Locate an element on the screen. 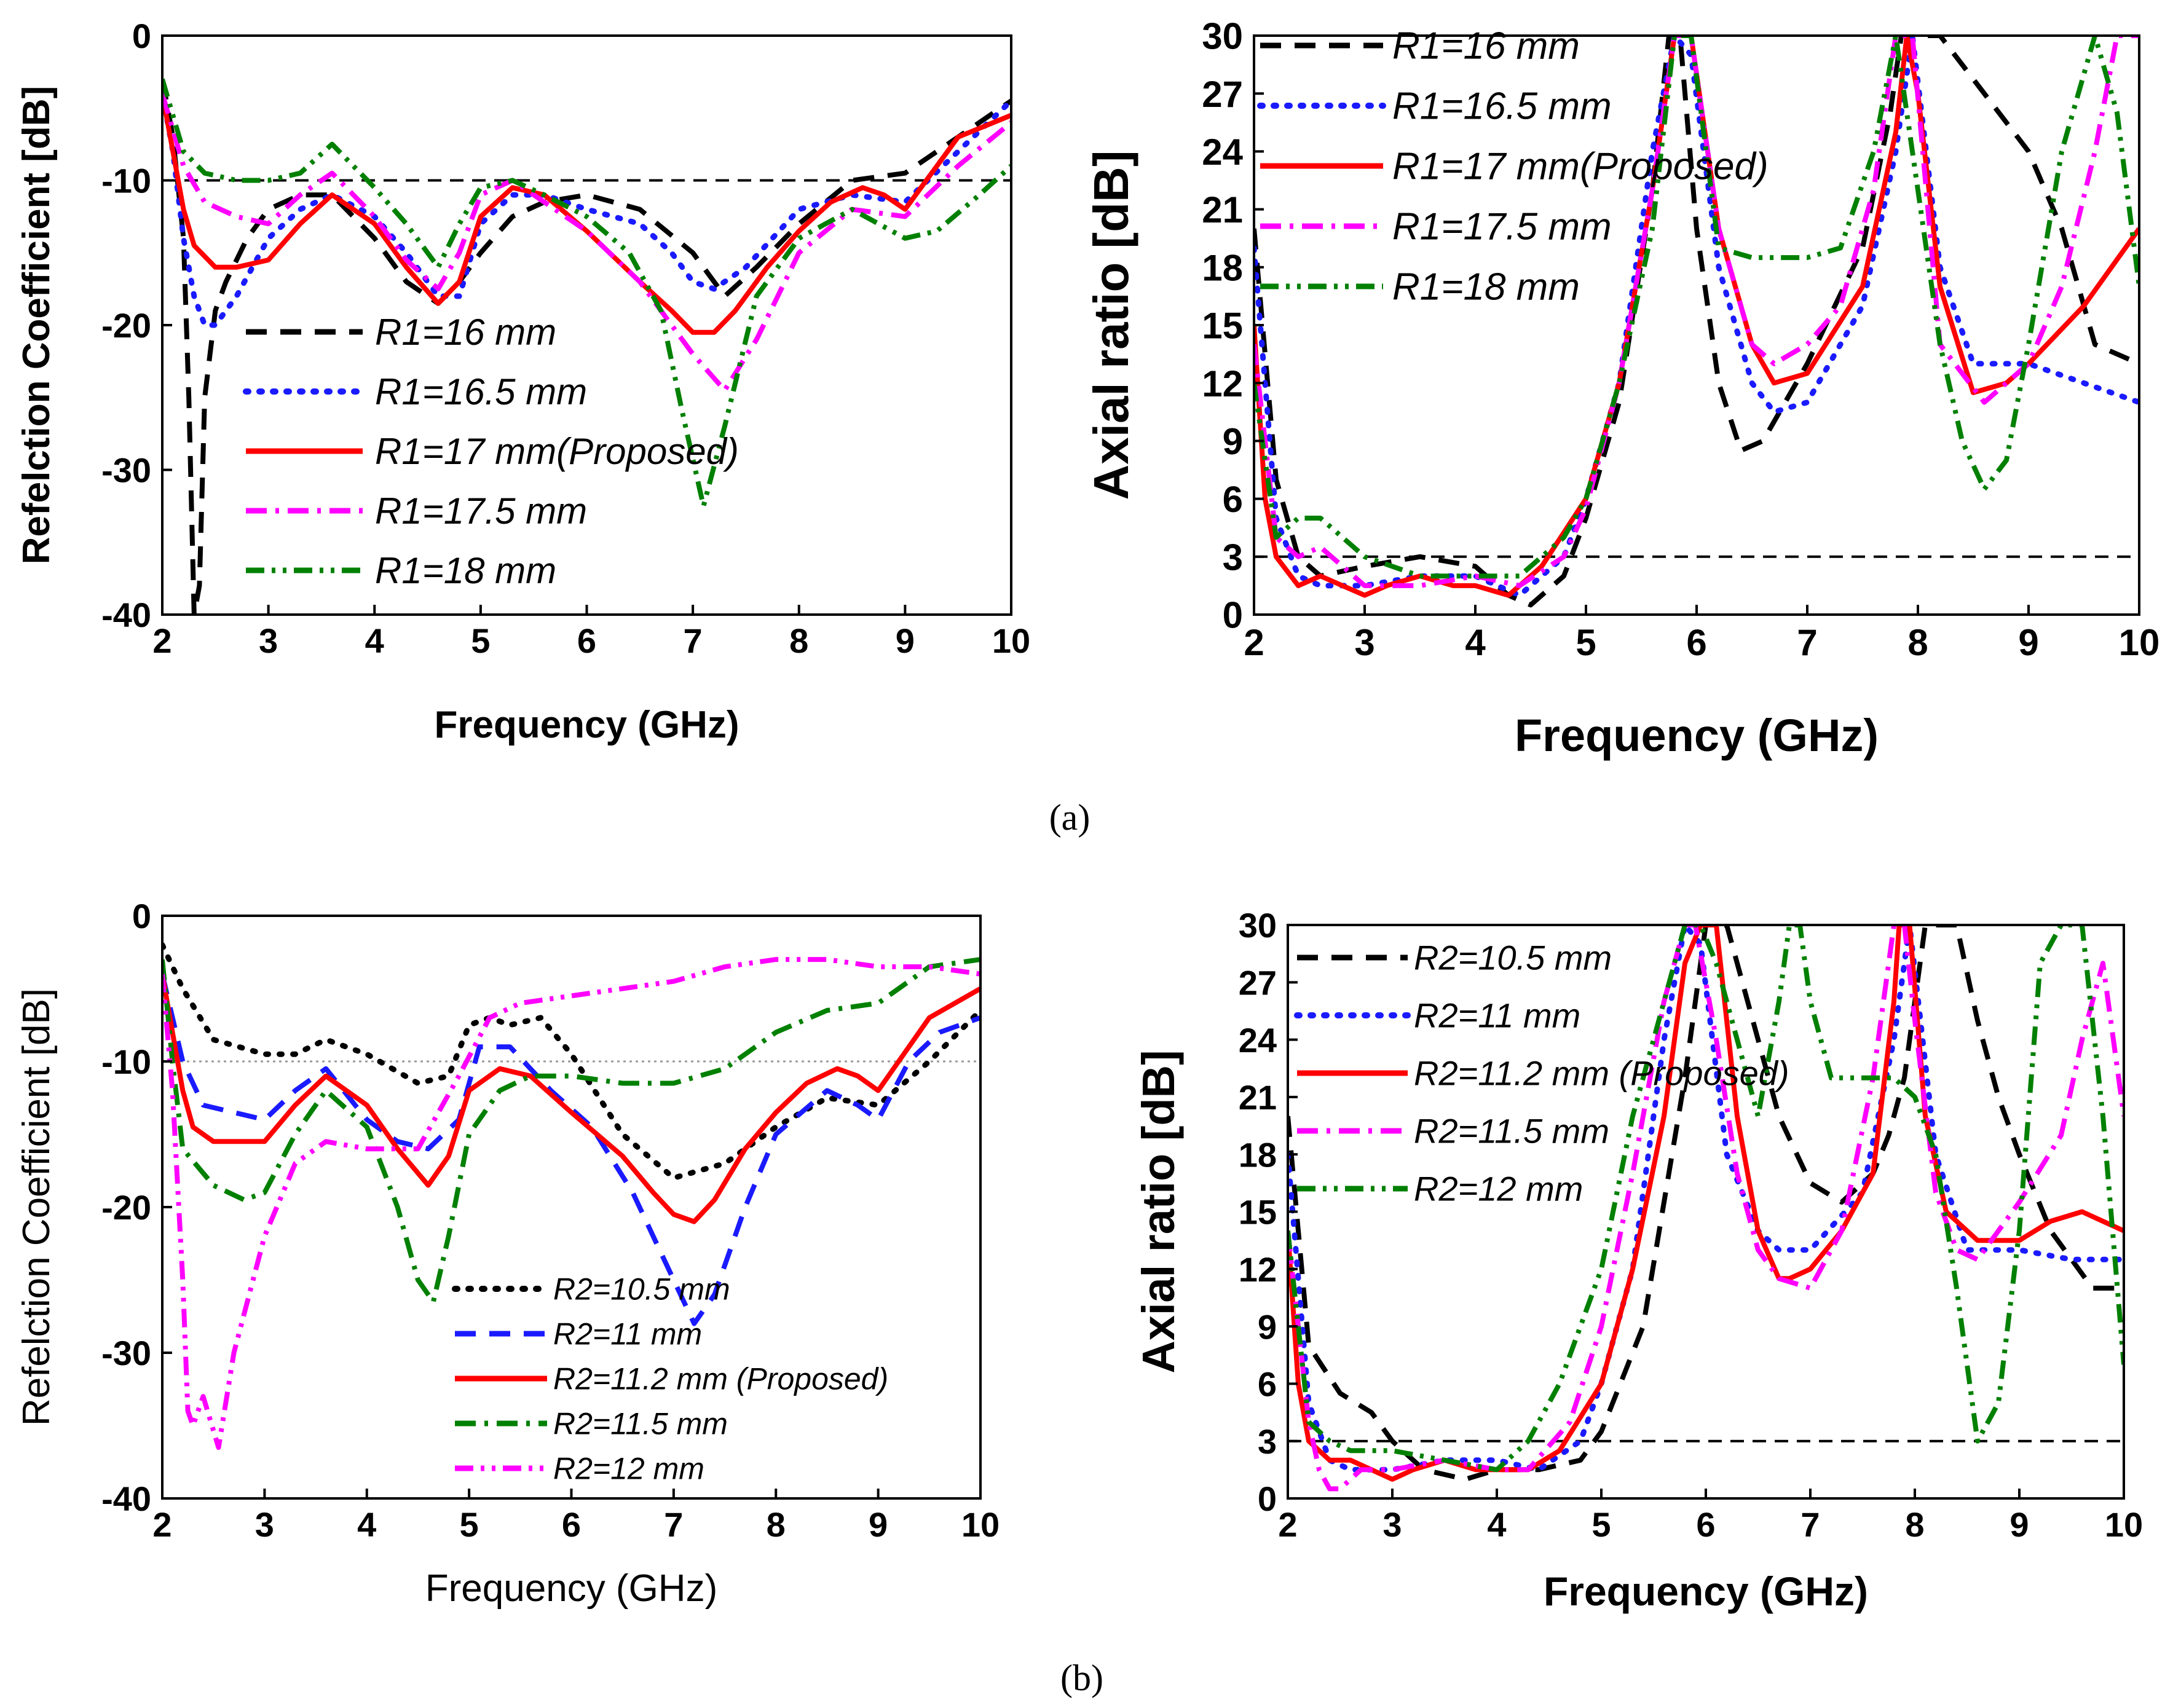 This screenshot has height=1708, width=2181. y-tick-label: 21 is located at coordinates (1258, 1097).